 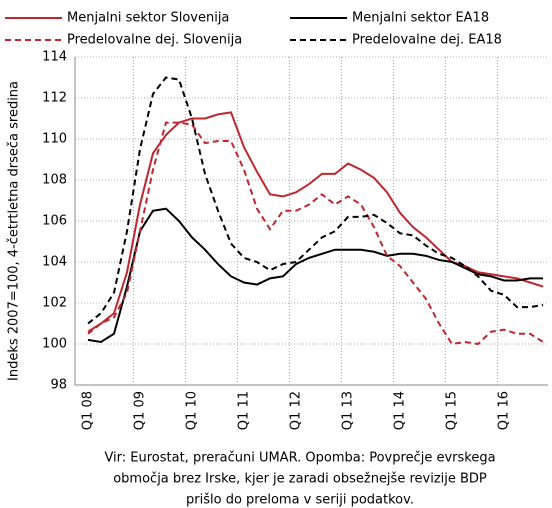 What do you see at coordinates (54, 303) in the screenshot?
I see `y-tick-label: 102` at bounding box center [54, 303].